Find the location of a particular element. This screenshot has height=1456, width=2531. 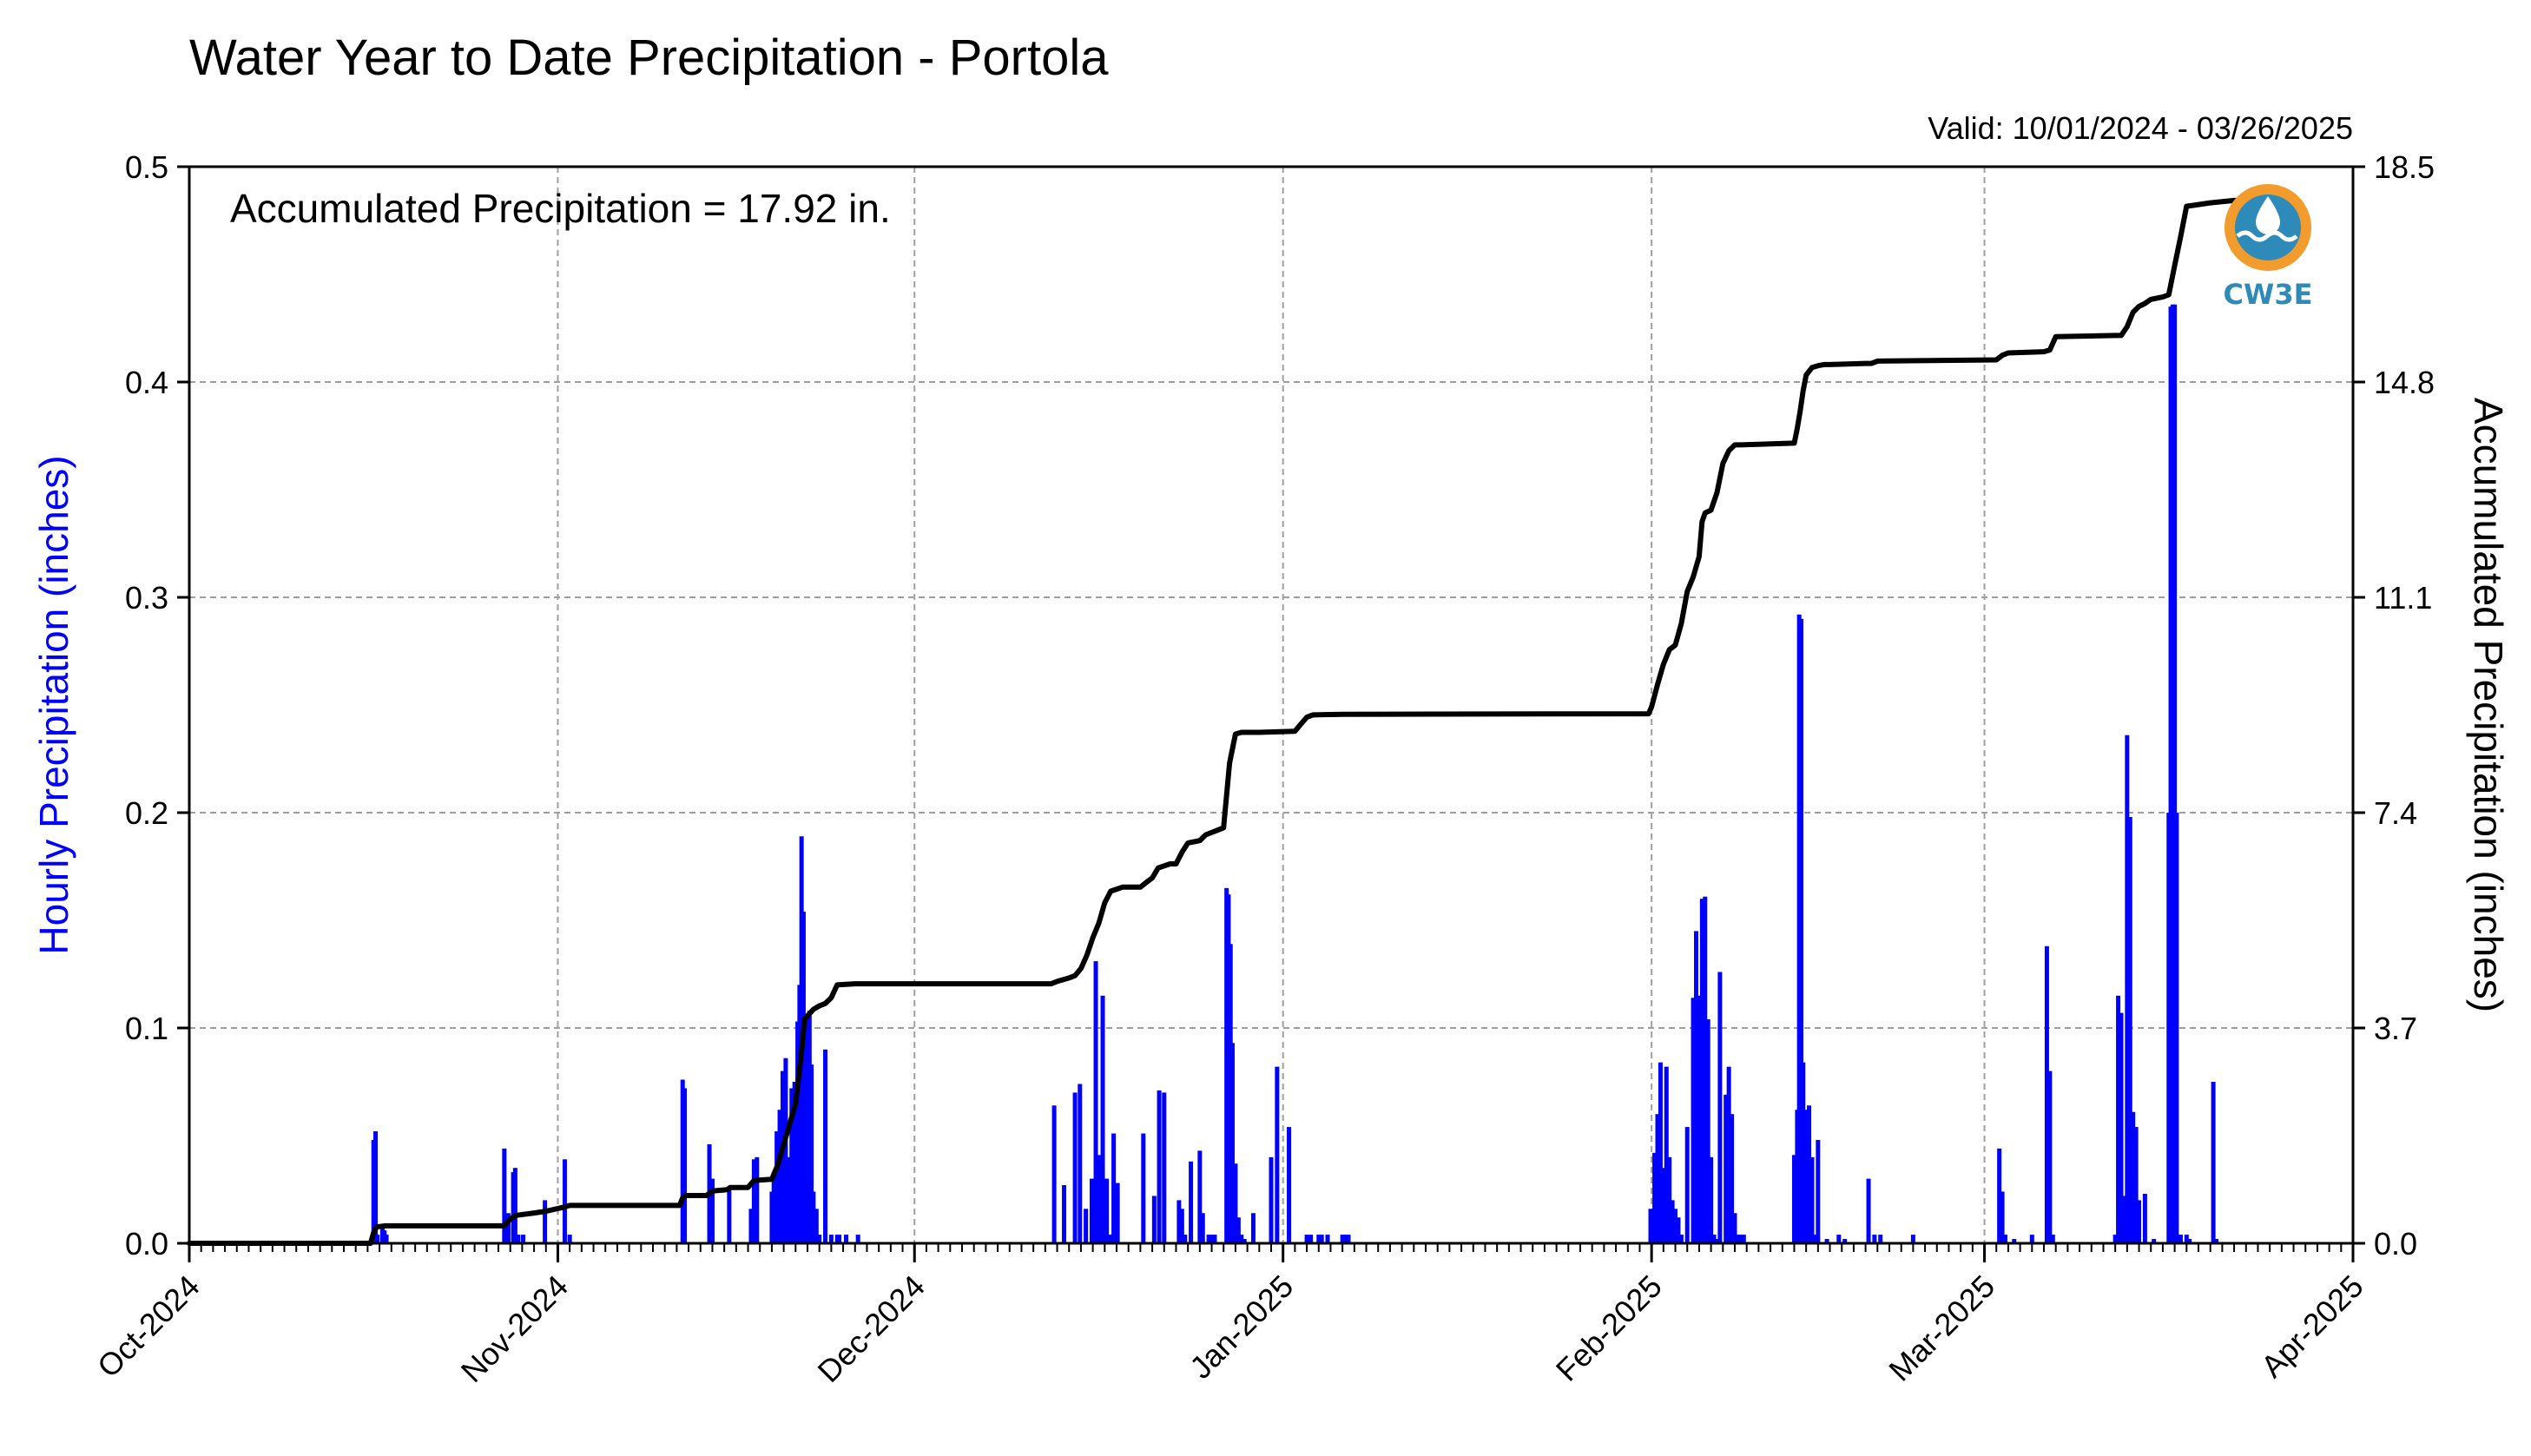

logo-text: CW3E is located at coordinates (2268, 294).